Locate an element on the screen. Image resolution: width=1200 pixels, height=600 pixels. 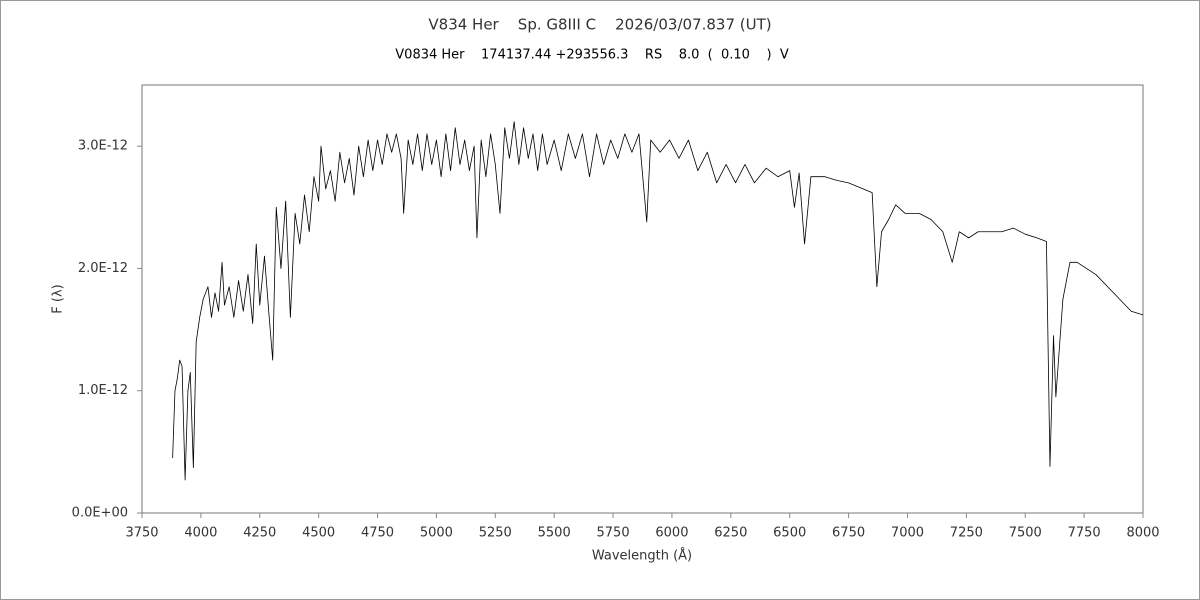
x-tick-label: 7250 is located at coordinates (966, 533).